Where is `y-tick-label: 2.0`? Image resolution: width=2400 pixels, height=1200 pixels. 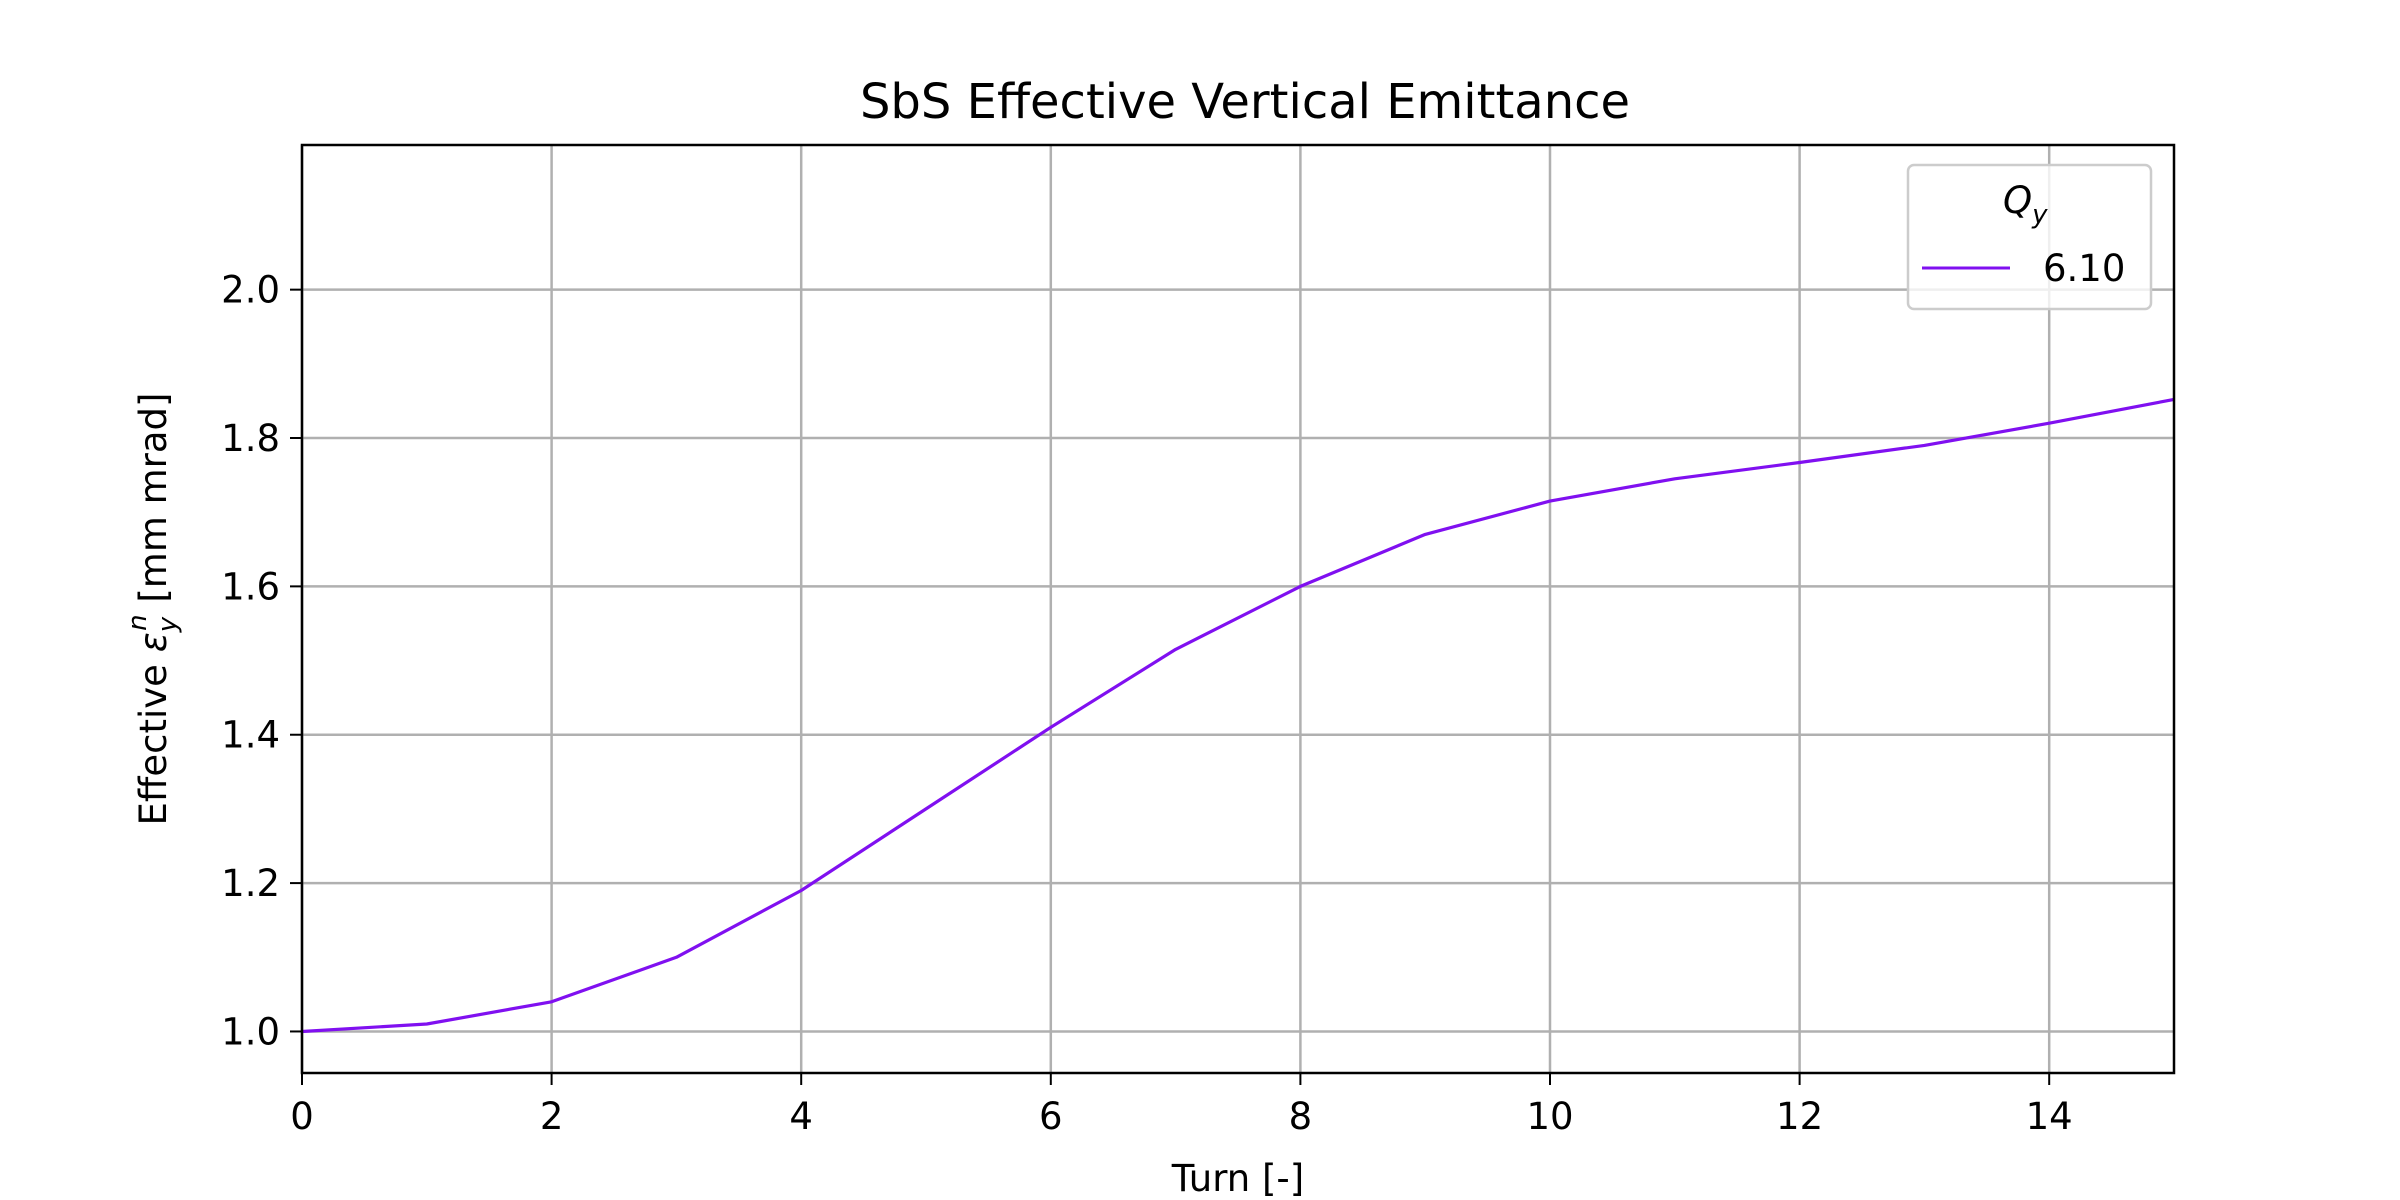 y-tick-label: 2.0 is located at coordinates (250, 290).